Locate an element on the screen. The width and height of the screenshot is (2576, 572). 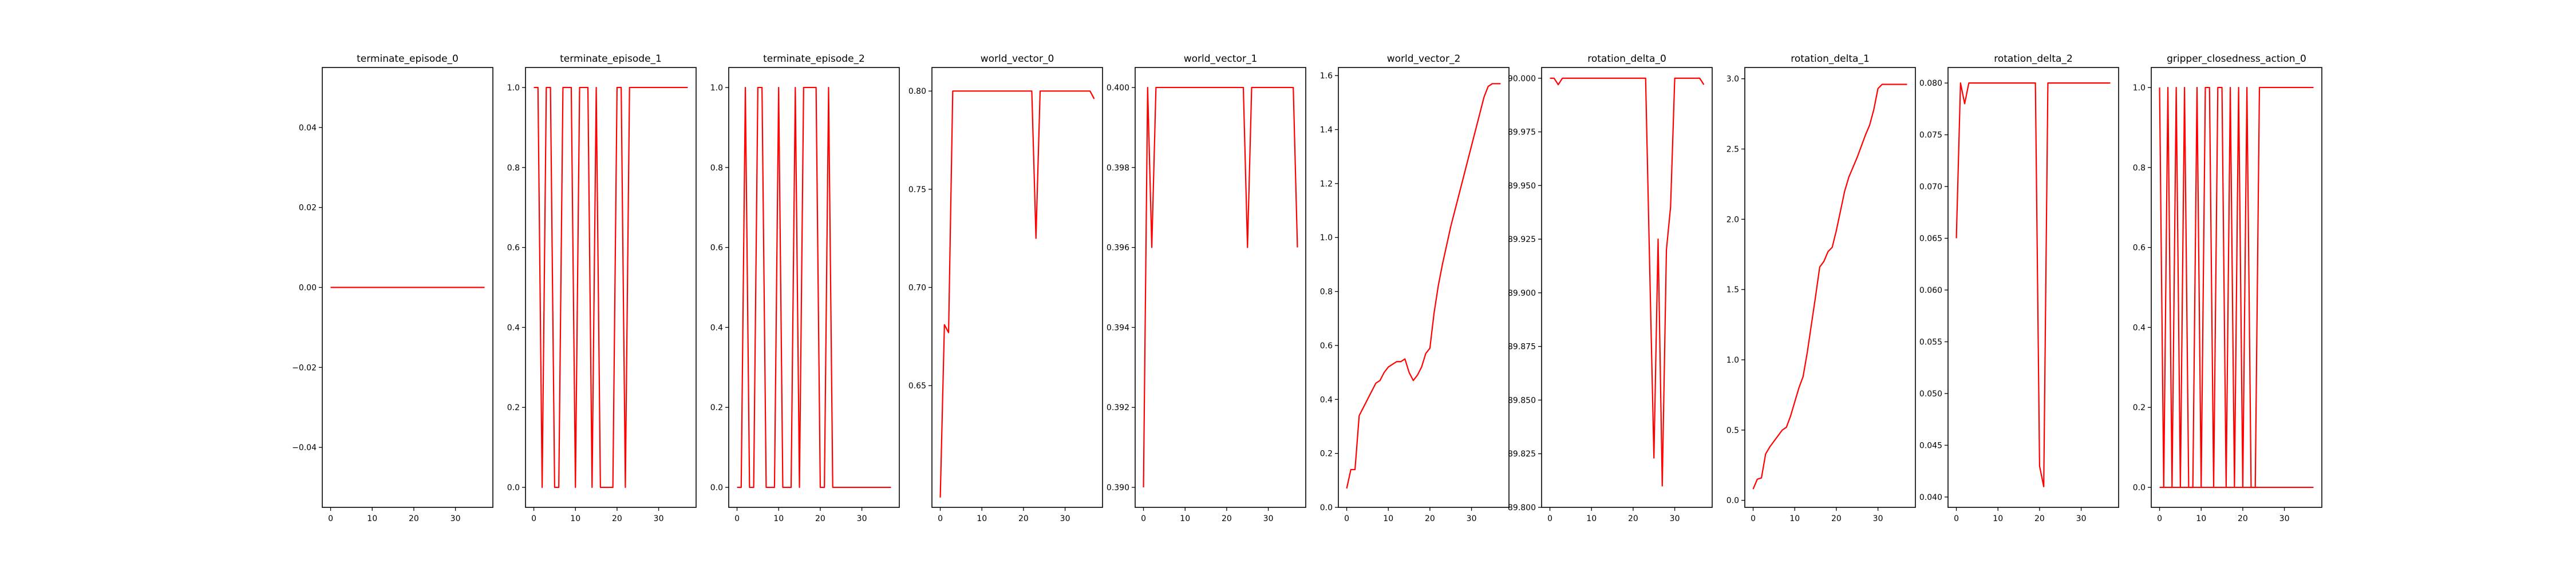
y-tick-label: 89.850 is located at coordinates (1522, 400).